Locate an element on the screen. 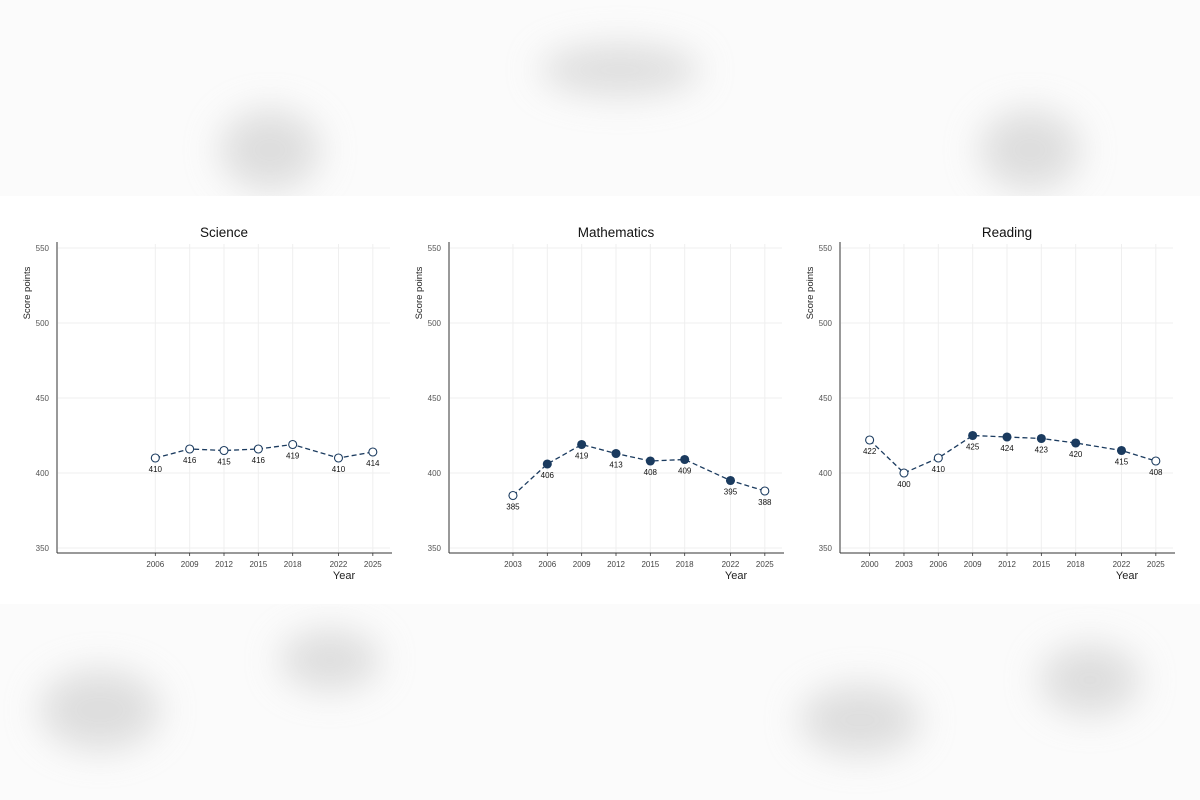  data-label: 423 is located at coordinates (1042, 450).